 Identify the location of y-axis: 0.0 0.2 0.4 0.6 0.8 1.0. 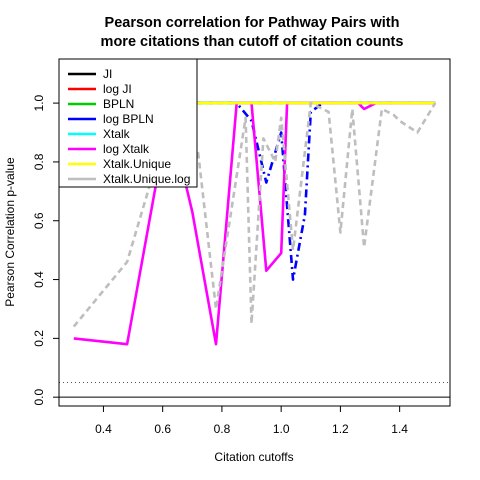
(46, 250).